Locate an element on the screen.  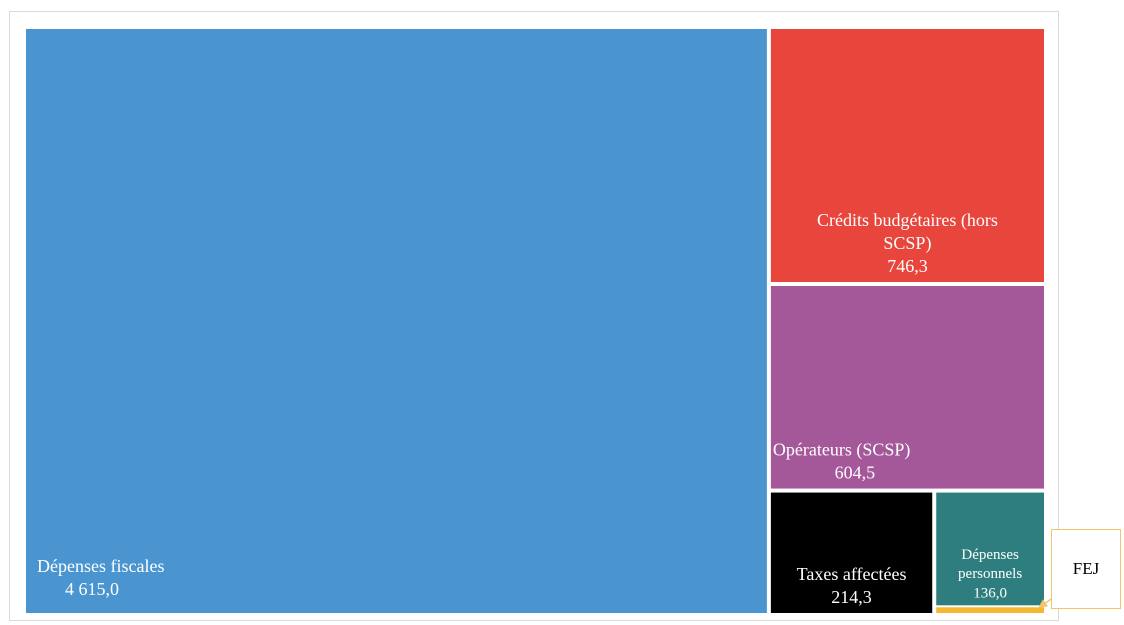
treemap-tile-depenses-personnels is located at coordinates (990, 549).